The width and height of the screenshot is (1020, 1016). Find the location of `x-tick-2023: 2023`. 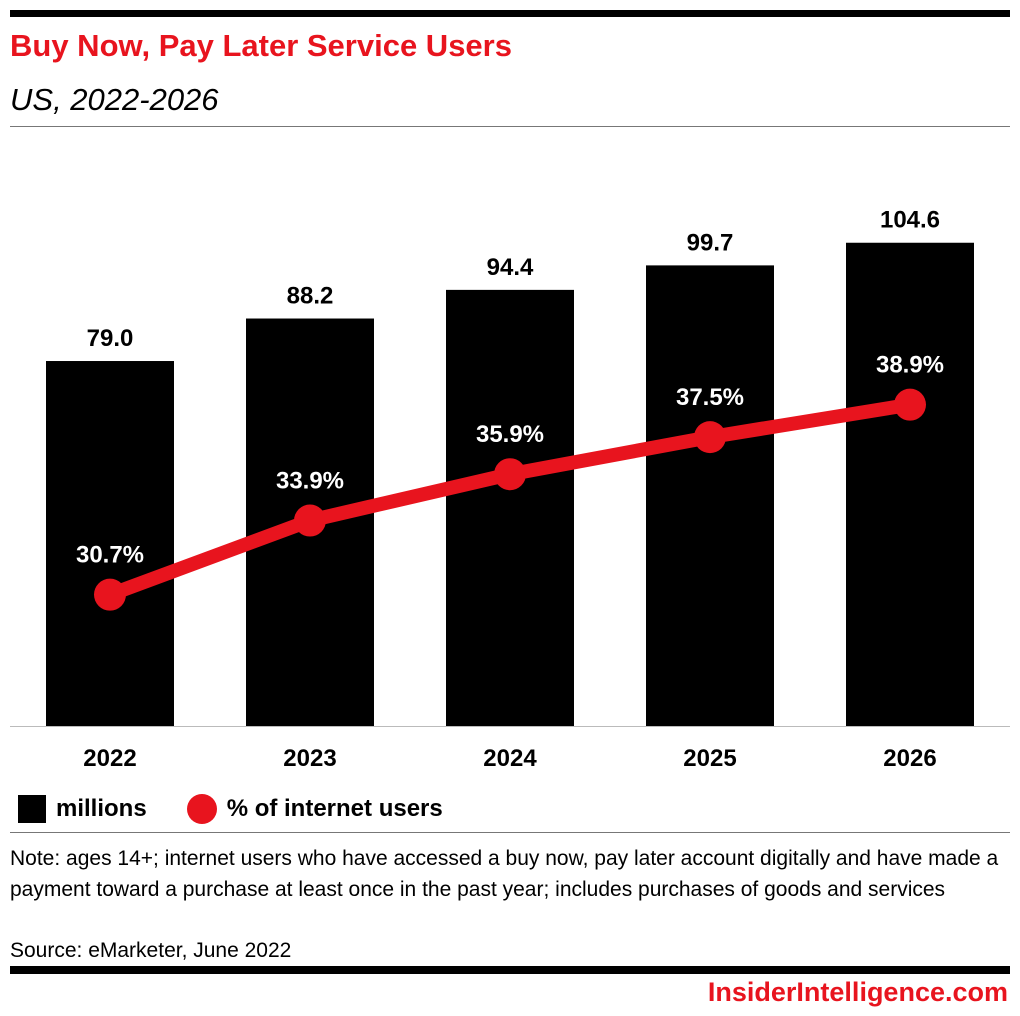

x-tick-2023: 2023 is located at coordinates (309, 758).